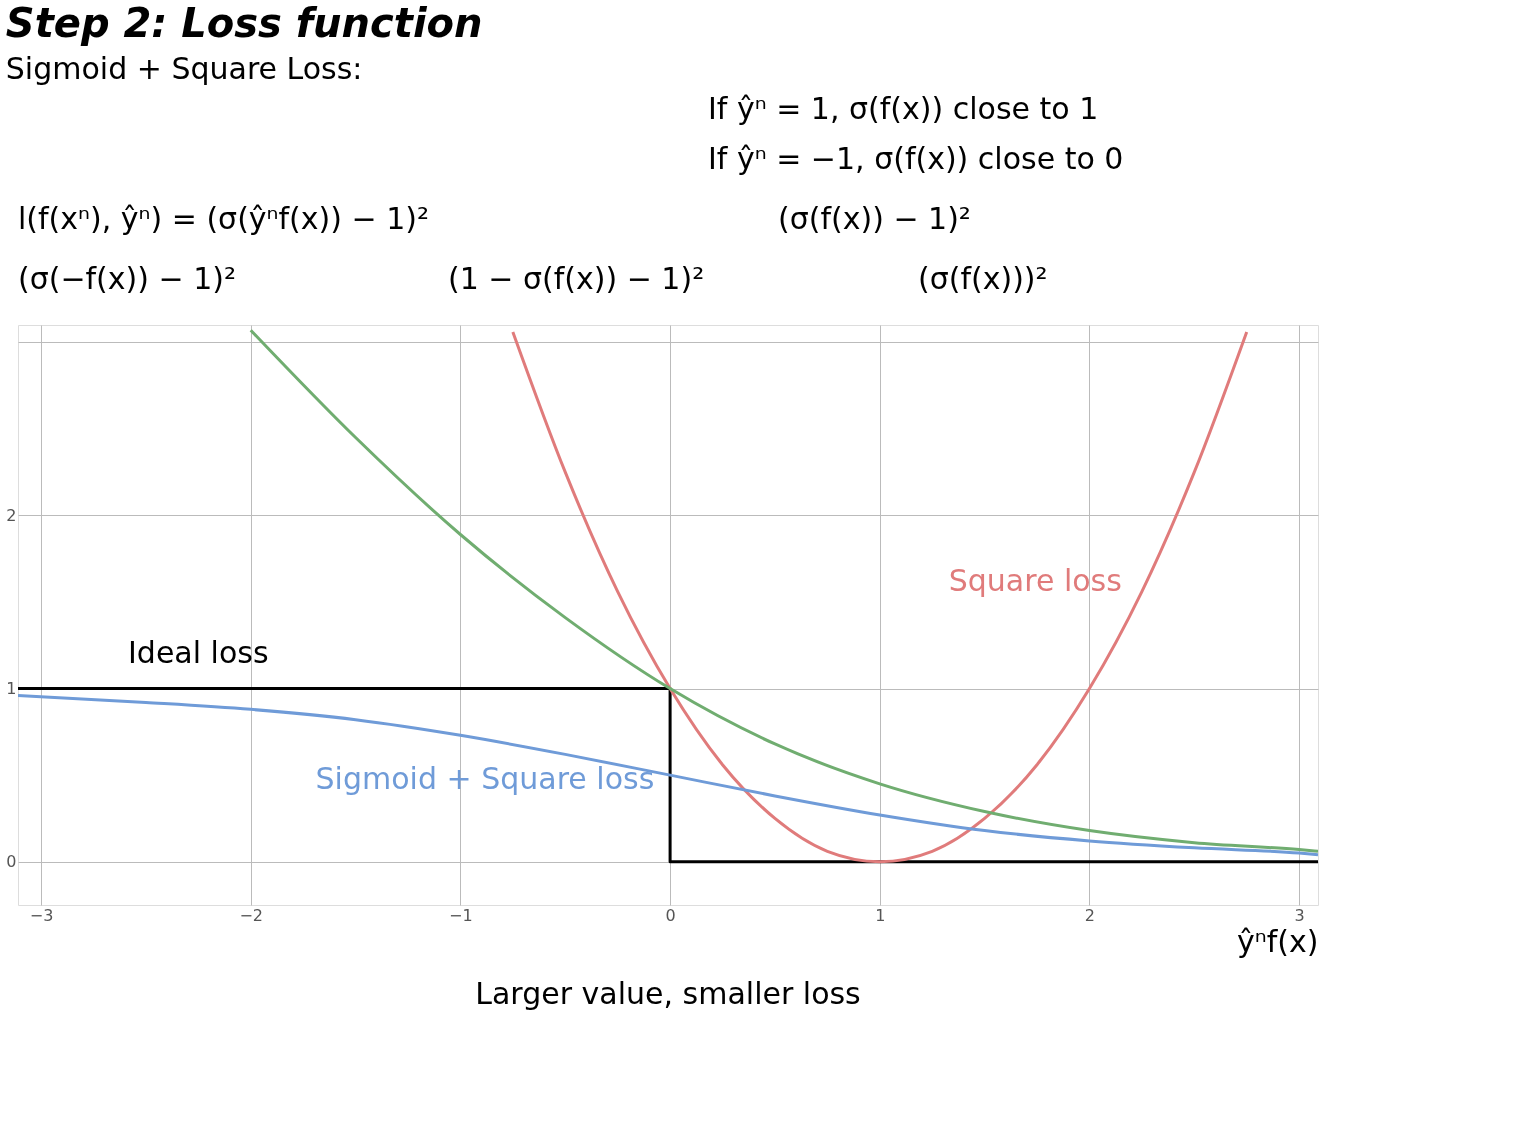  Describe the element at coordinates (903, 108) in the screenshot. I see `text: If ŷⁿ = 1, σ(f(x)) close to 1` at that location.